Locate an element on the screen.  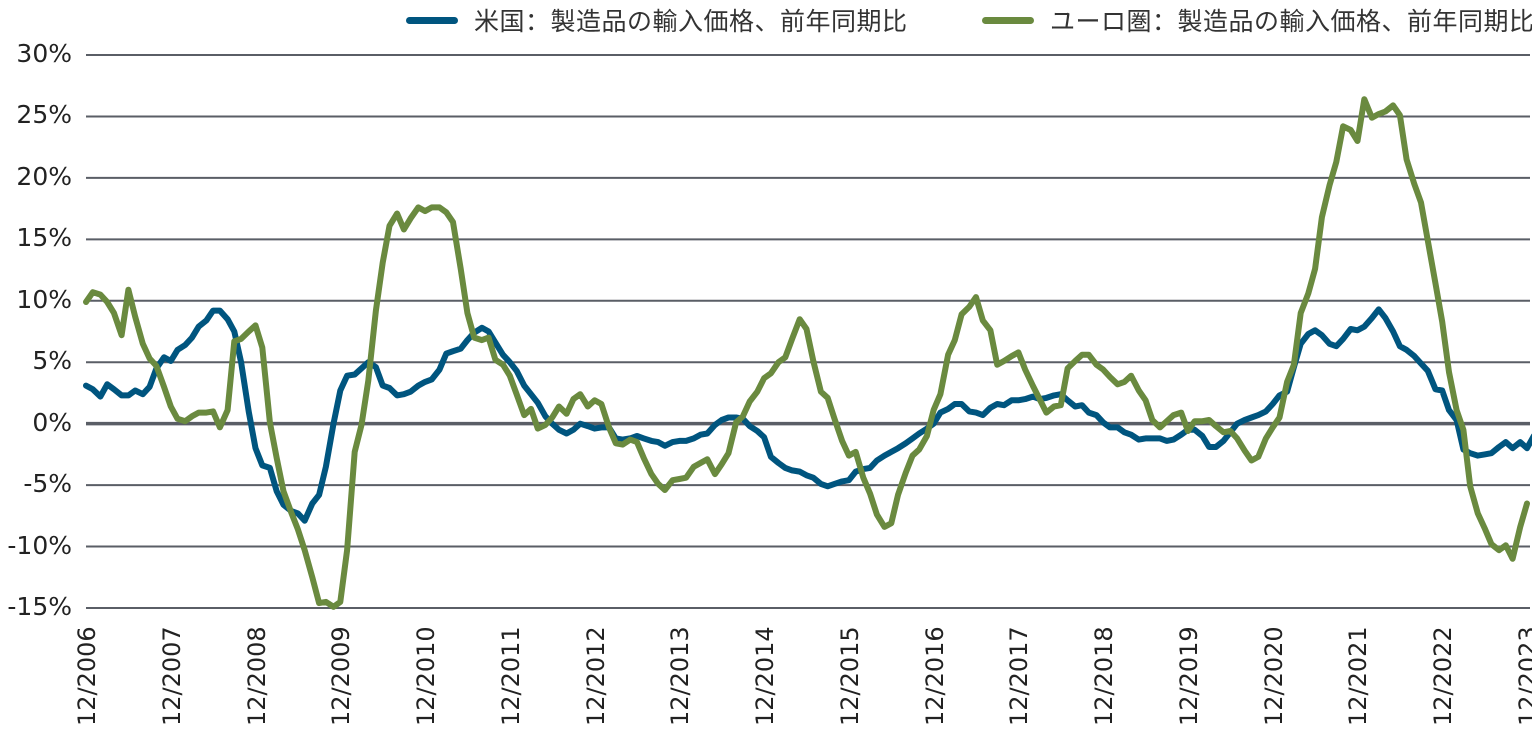
legend-item-euro: ユーロ圏：製造品の輸入価格、前年同期比 is located at coordinates (1257, 20).